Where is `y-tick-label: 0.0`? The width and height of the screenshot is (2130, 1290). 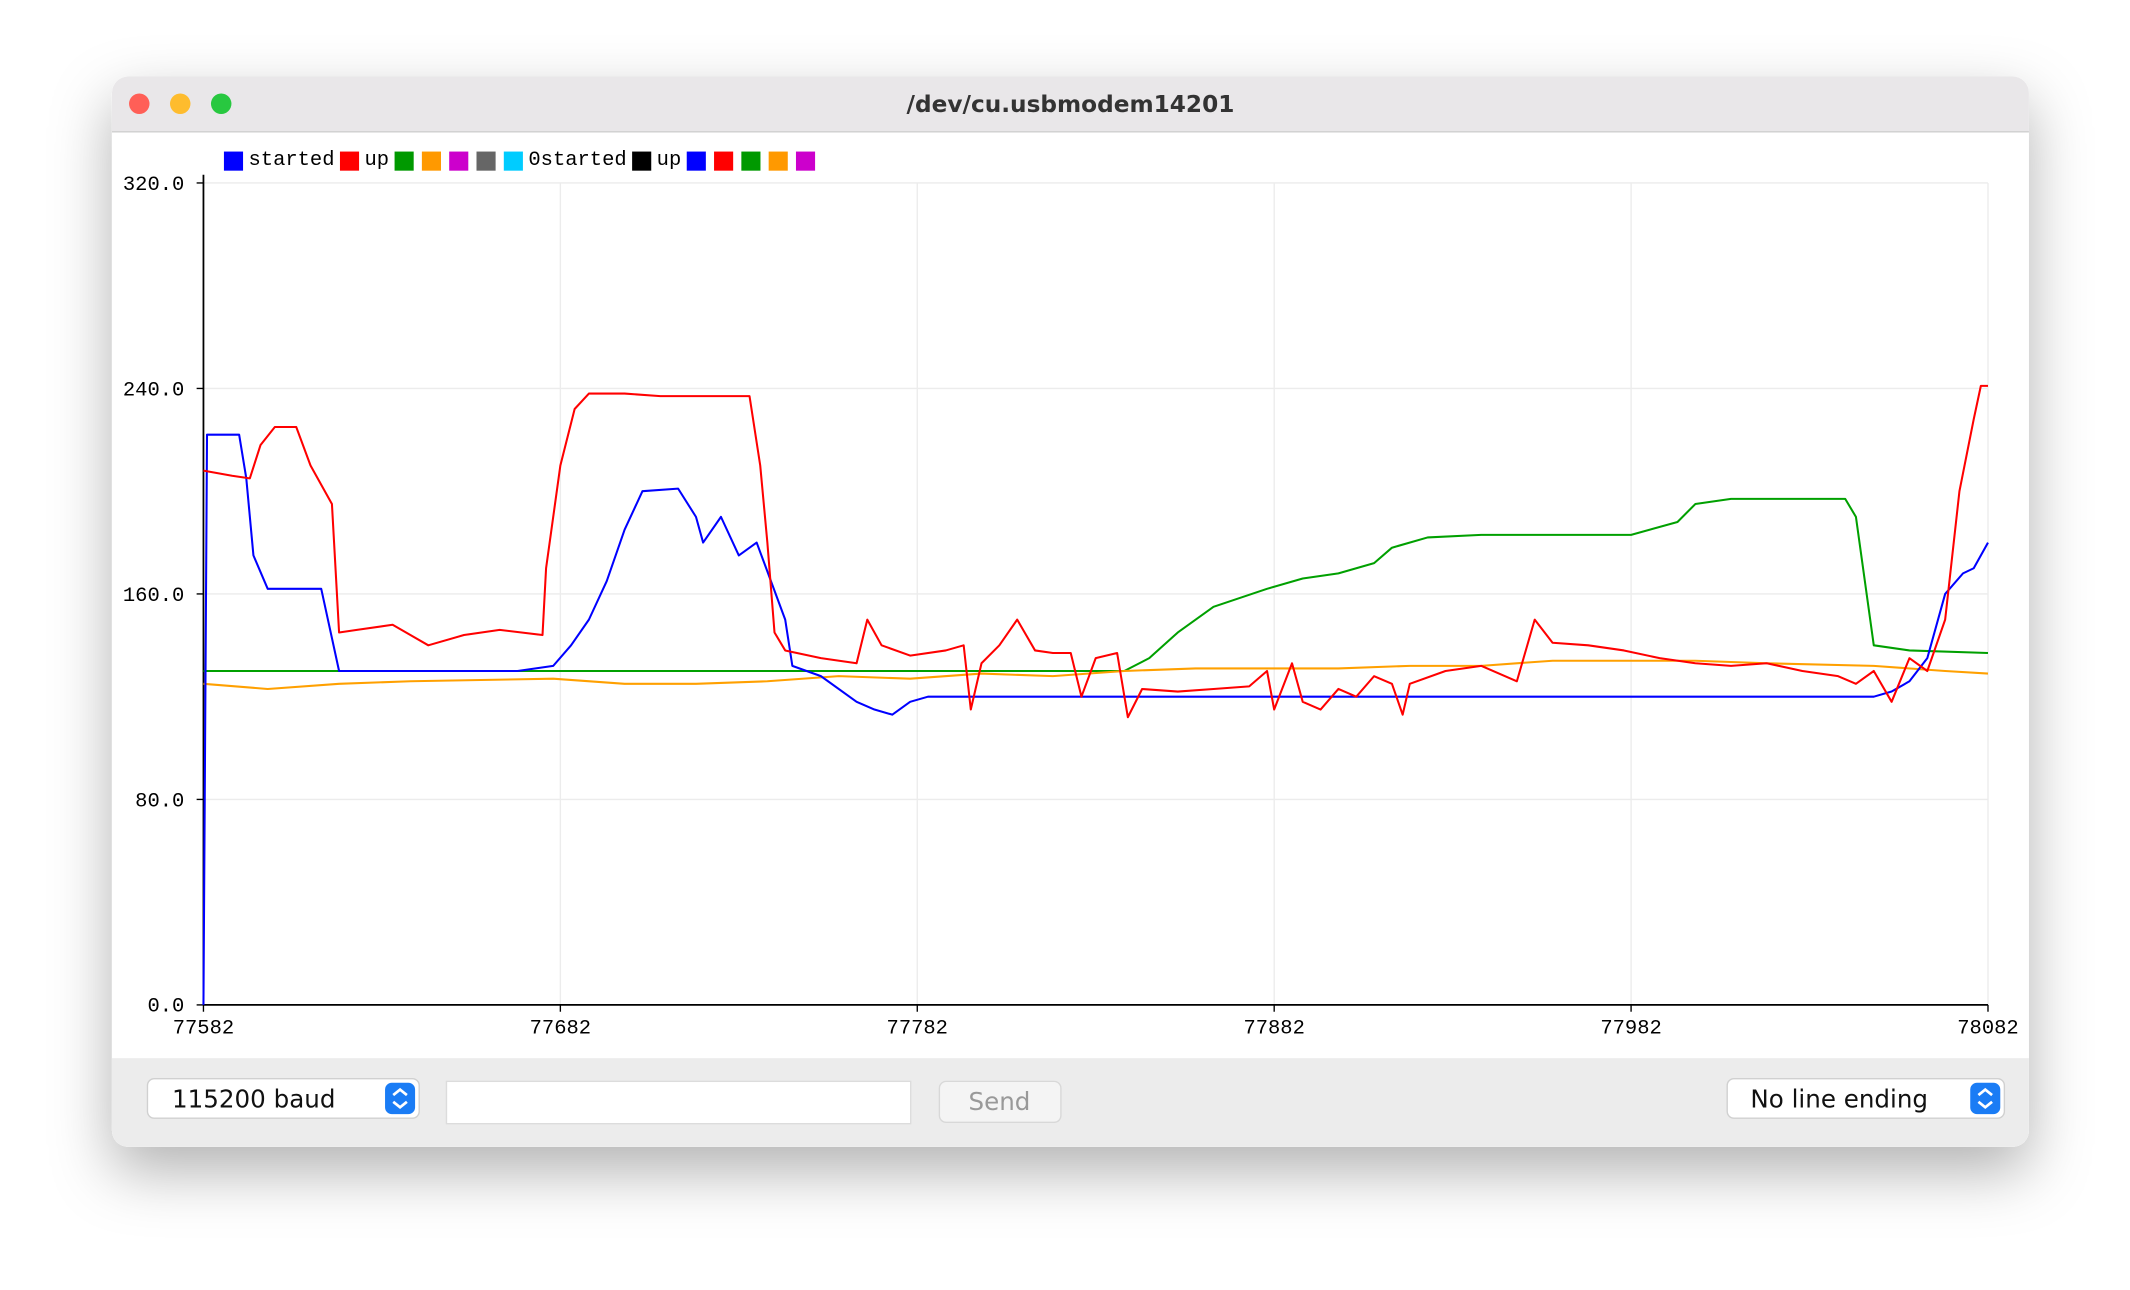 y-tick-label: 0.0 is located at coordinates (165, 1007).